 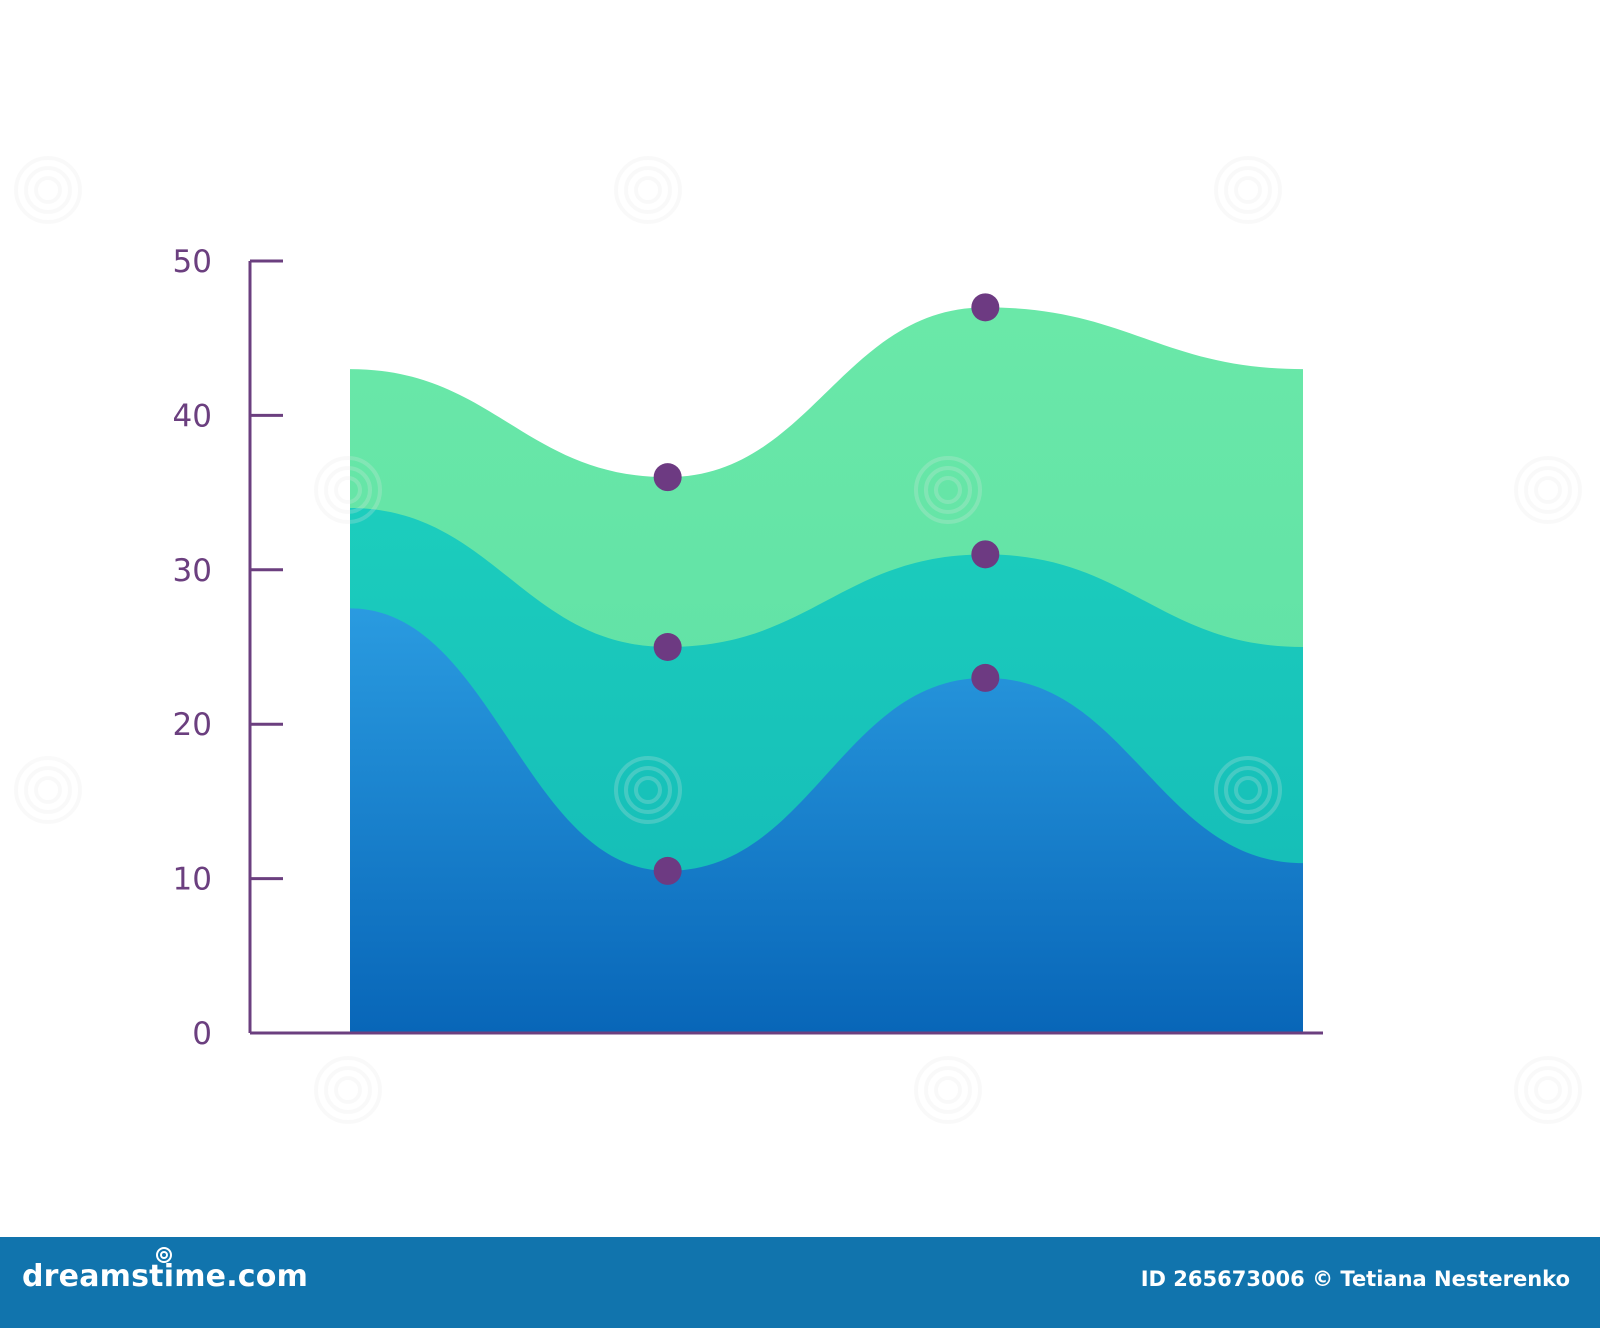 I want to click on data-point-s3-x2, so click(x=985, y=307).